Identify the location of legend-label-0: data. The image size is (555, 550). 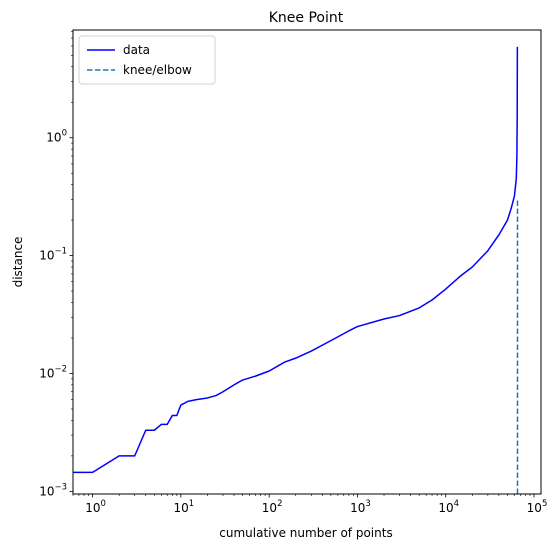
(136, 50).